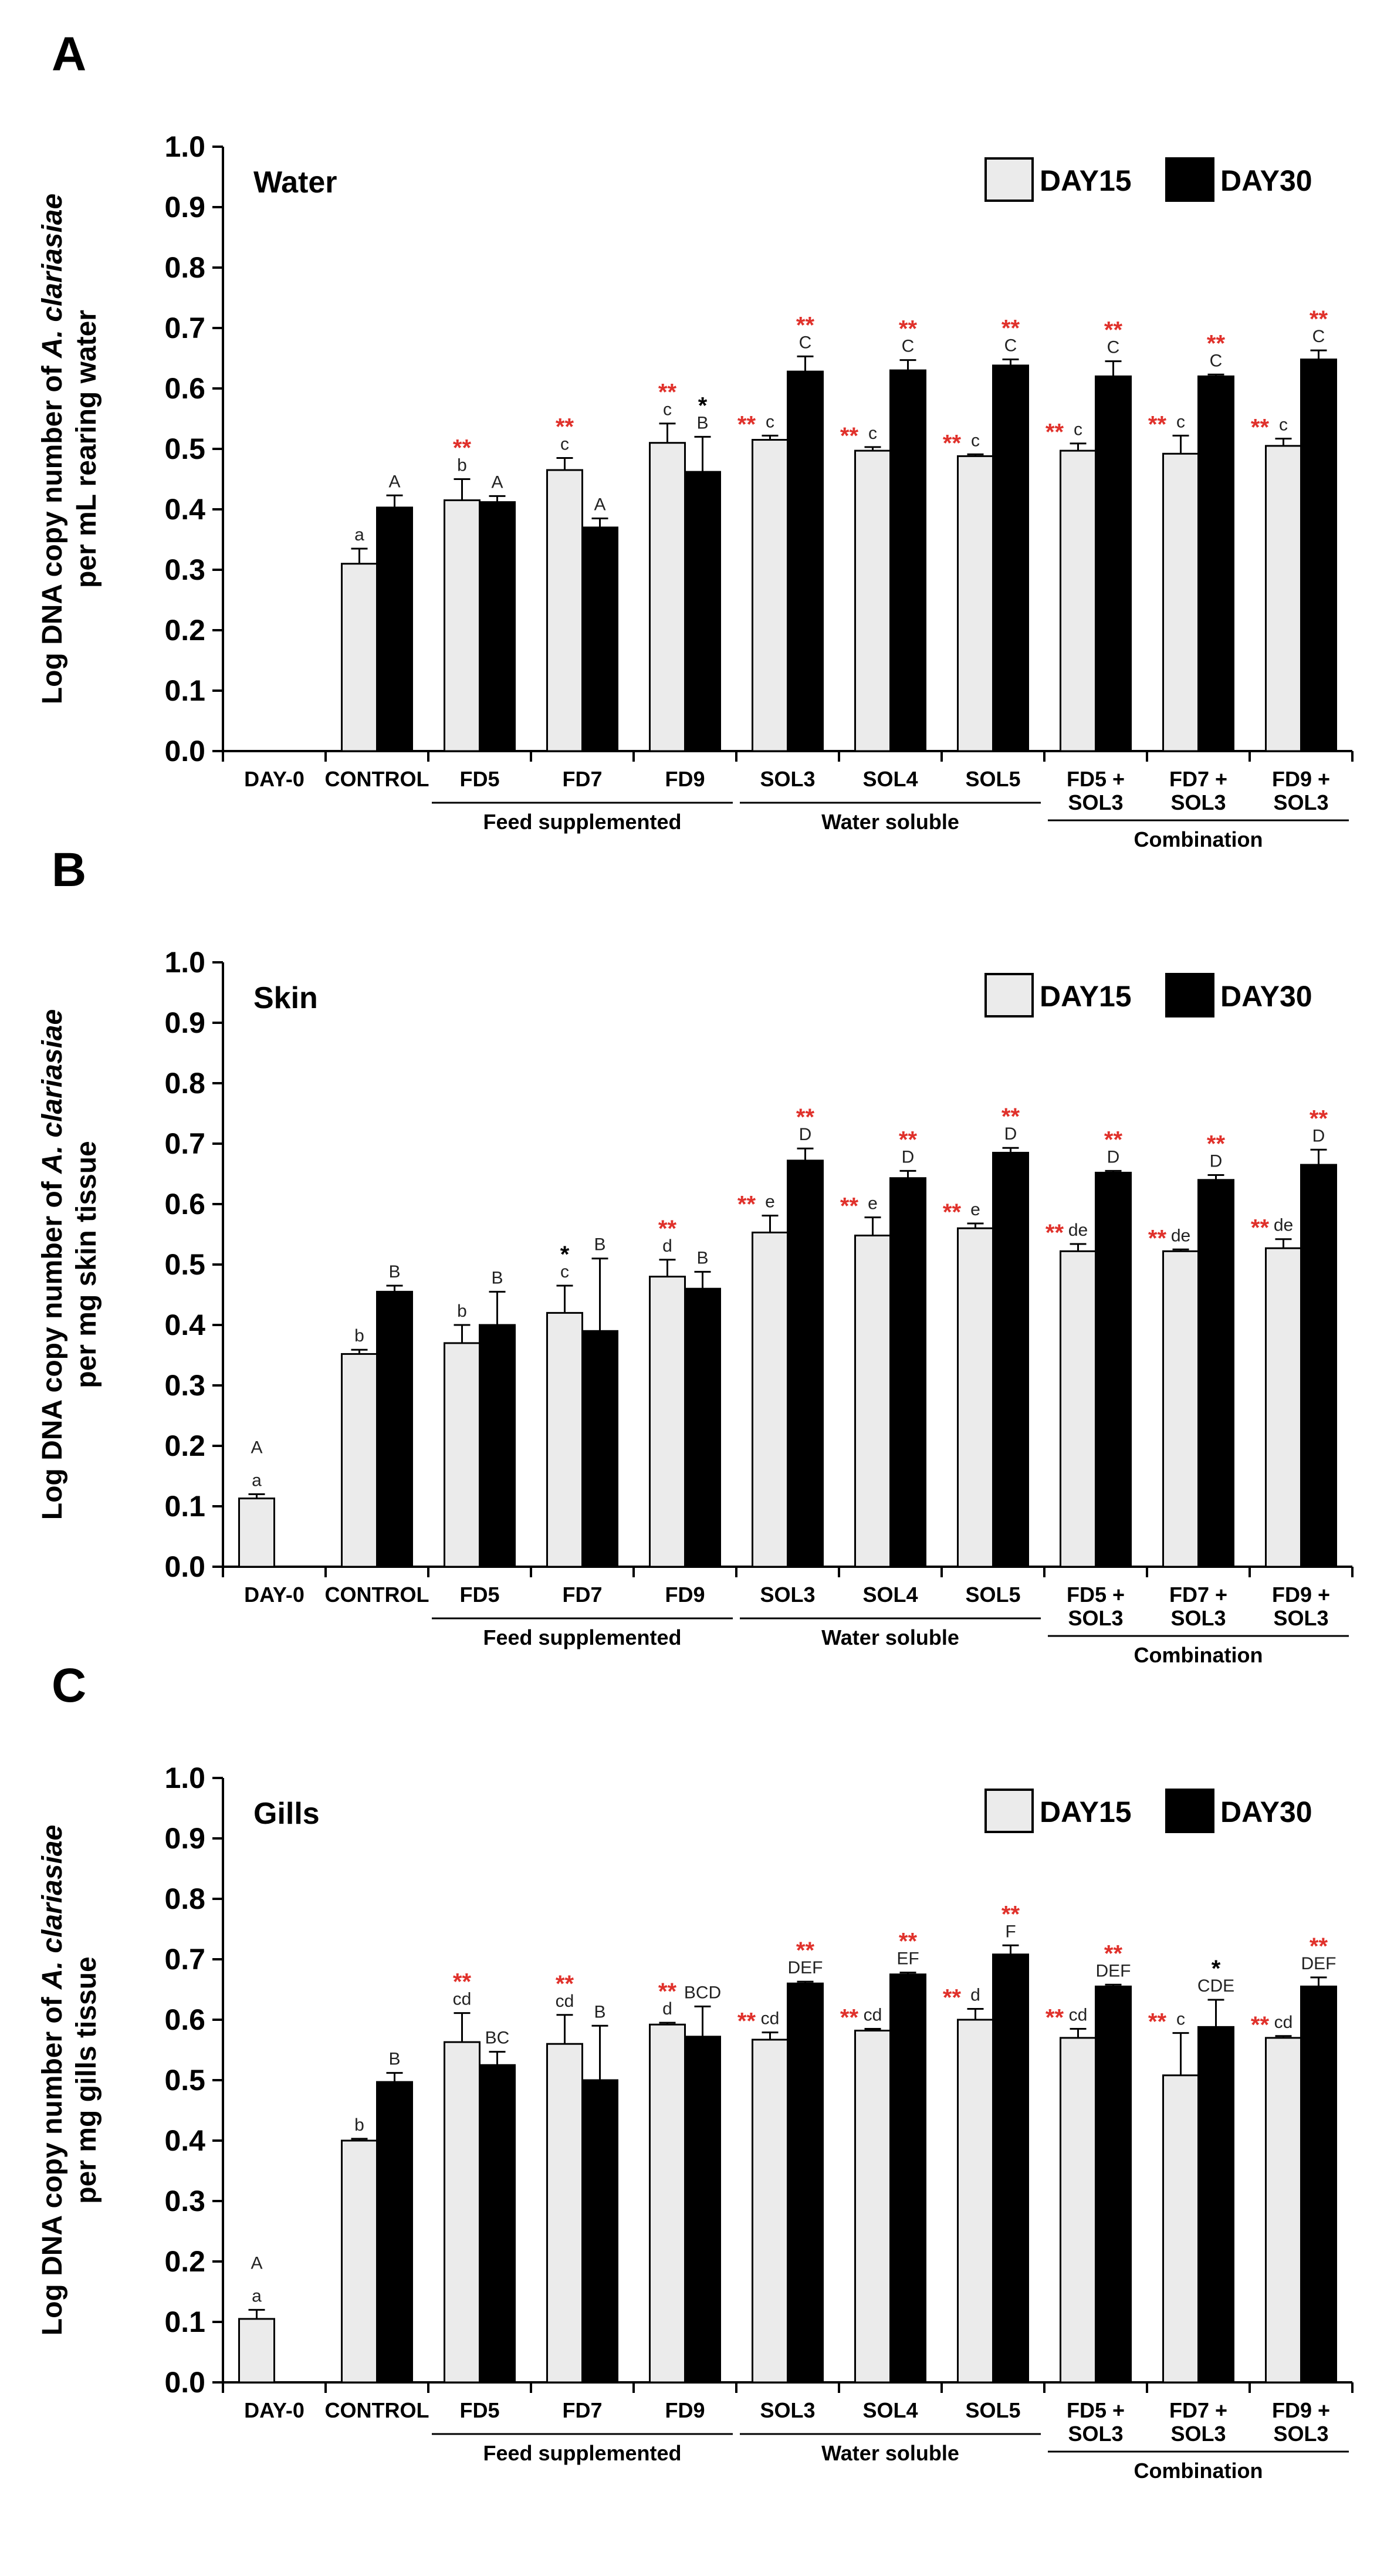 Image resolution: width=1394 pixels, height=2576 pixels. Describe the element at coordinates (69, 870) in the screenshot. I see `panel-letter: B` at that location.